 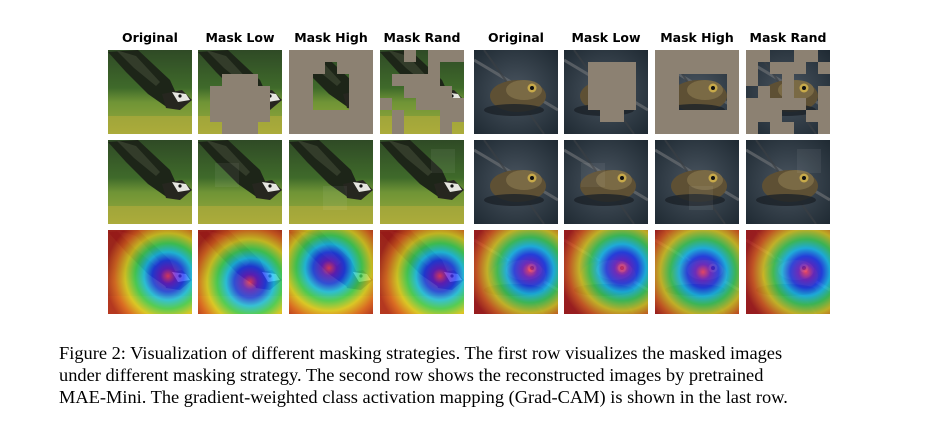 I want to click on bird-mask-high-grad-cam-image, so click(x=331, y=272).